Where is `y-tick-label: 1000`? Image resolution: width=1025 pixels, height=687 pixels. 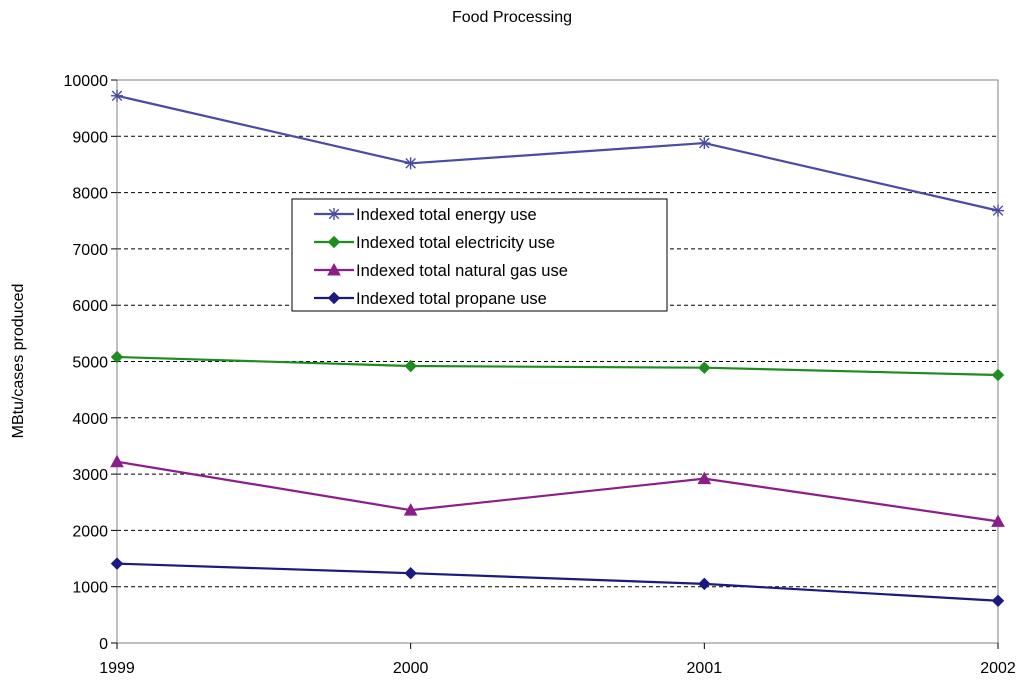
y-tick-label: 1000 is located at coordinates (90, 588).